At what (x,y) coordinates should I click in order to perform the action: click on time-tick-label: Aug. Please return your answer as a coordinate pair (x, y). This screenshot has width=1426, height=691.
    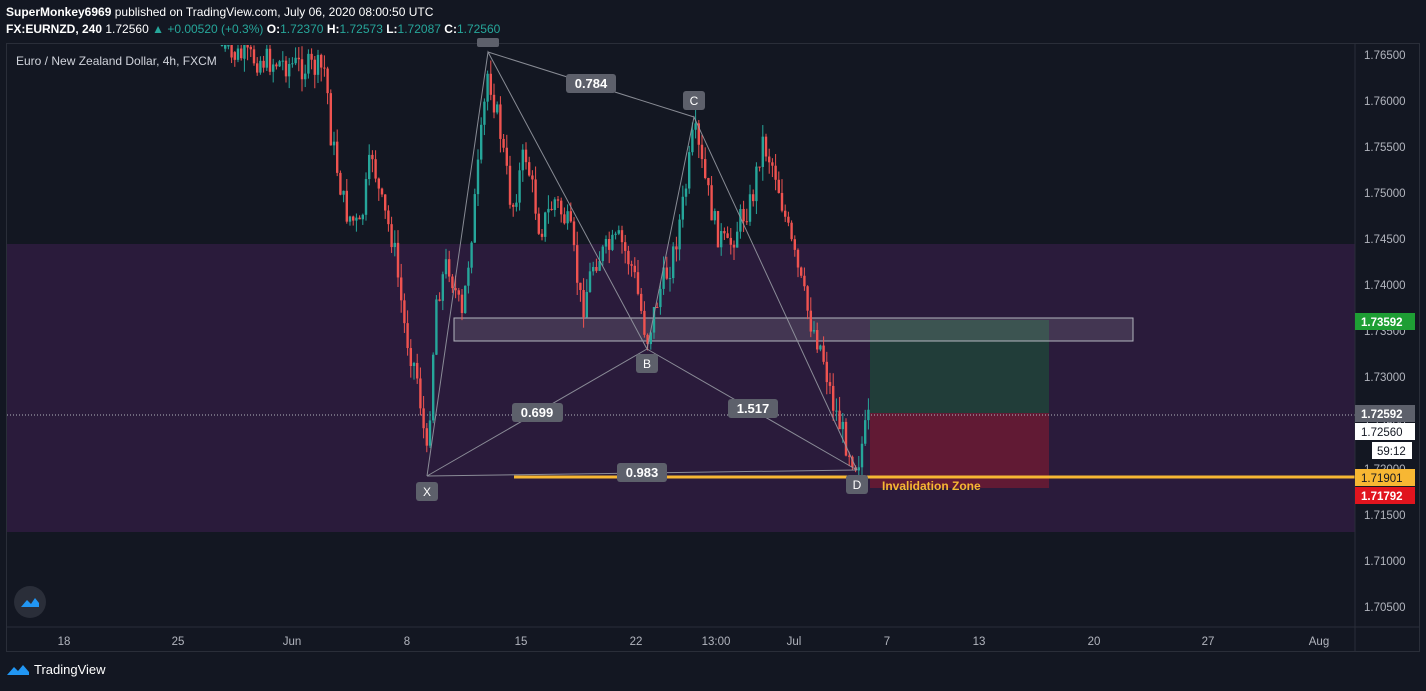
    Looking at the image, I should click on (1319, 642).